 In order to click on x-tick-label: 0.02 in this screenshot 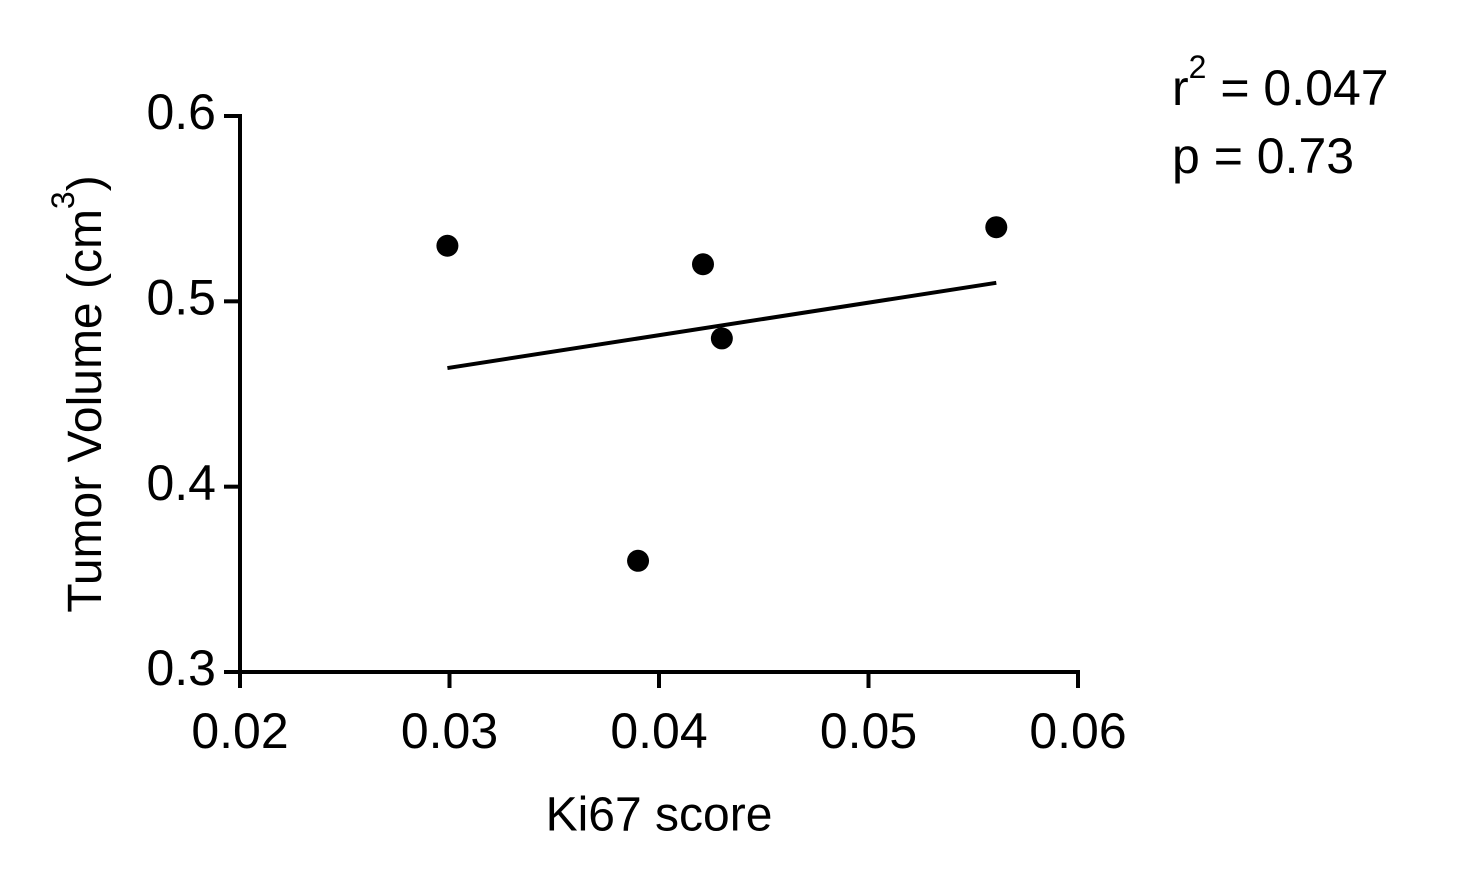, I will do `click(239, 731)`.